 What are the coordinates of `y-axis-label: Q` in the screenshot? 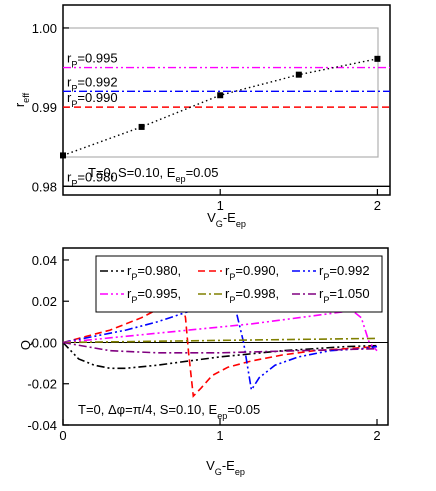 It's located at (25, 345).